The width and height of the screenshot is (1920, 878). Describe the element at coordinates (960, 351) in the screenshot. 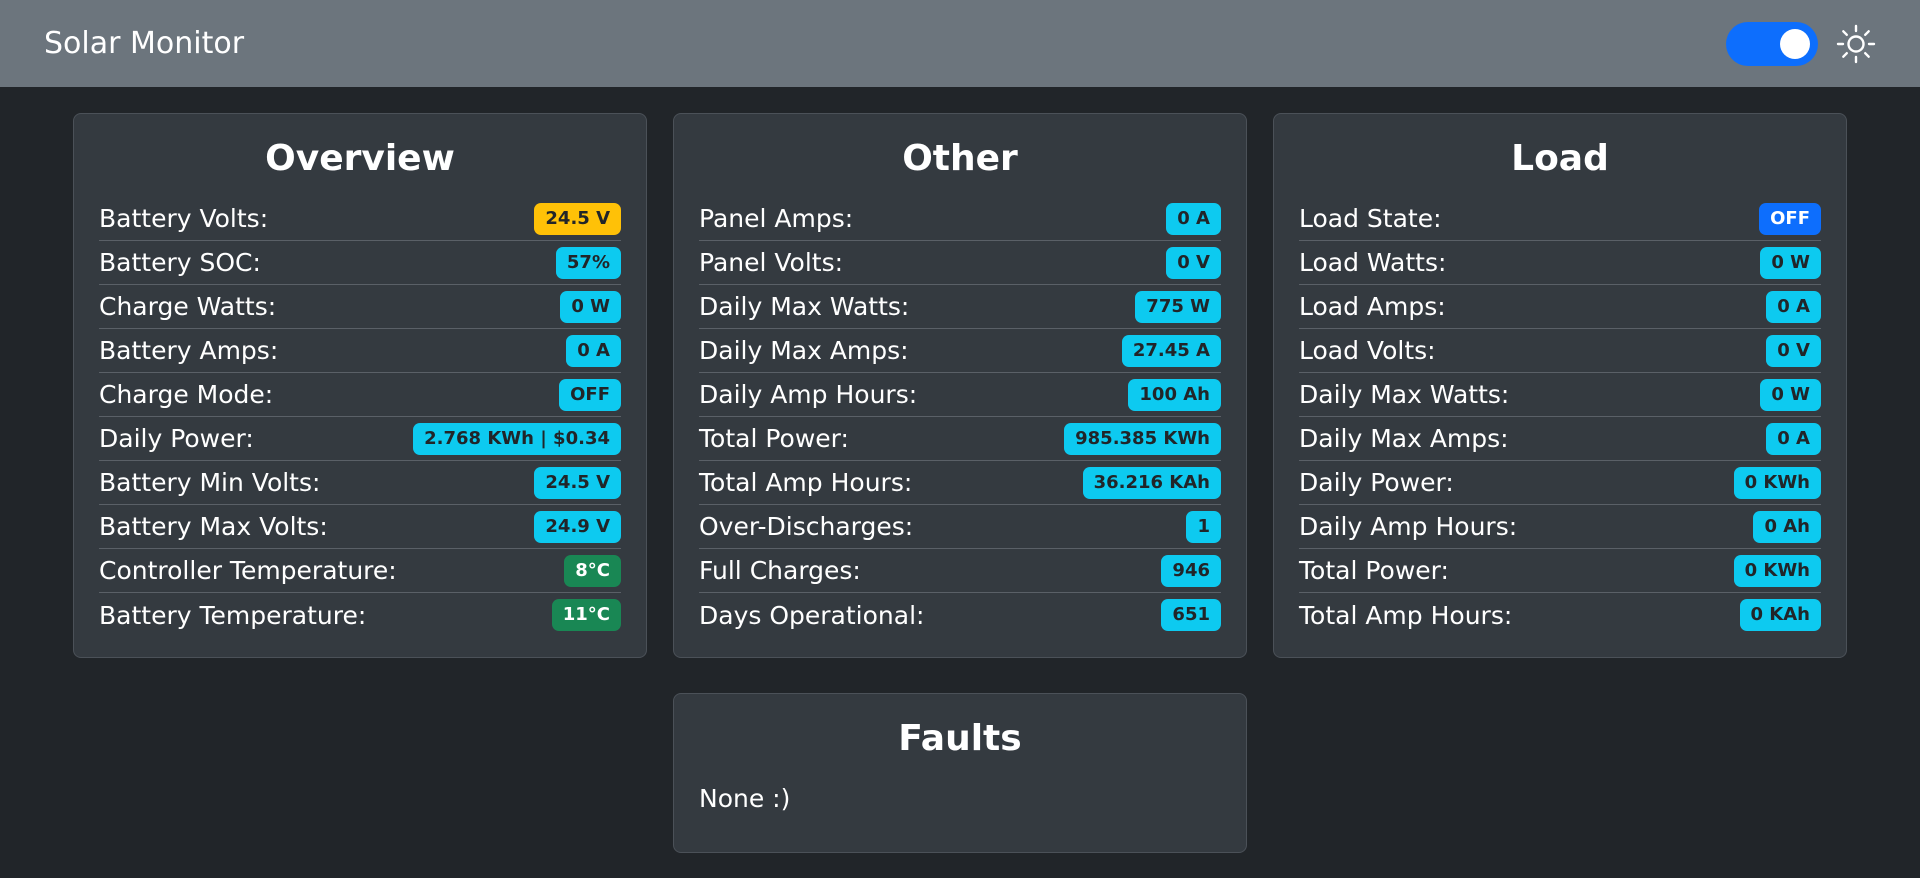

I see `other-row: Daily Max Amps: 27.45 A` at that location.